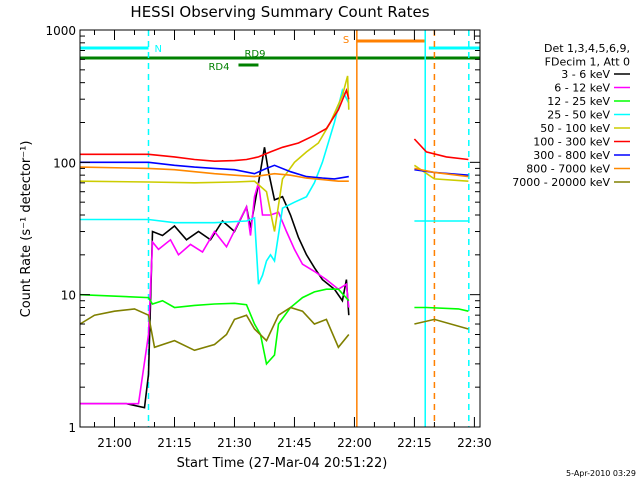 This screenshot has height=484, width=640. Describe the element at coordinates (582, 88) in the screenshot. I see `legend-label-6-12-kev: 6 - 12 keV` at that location.